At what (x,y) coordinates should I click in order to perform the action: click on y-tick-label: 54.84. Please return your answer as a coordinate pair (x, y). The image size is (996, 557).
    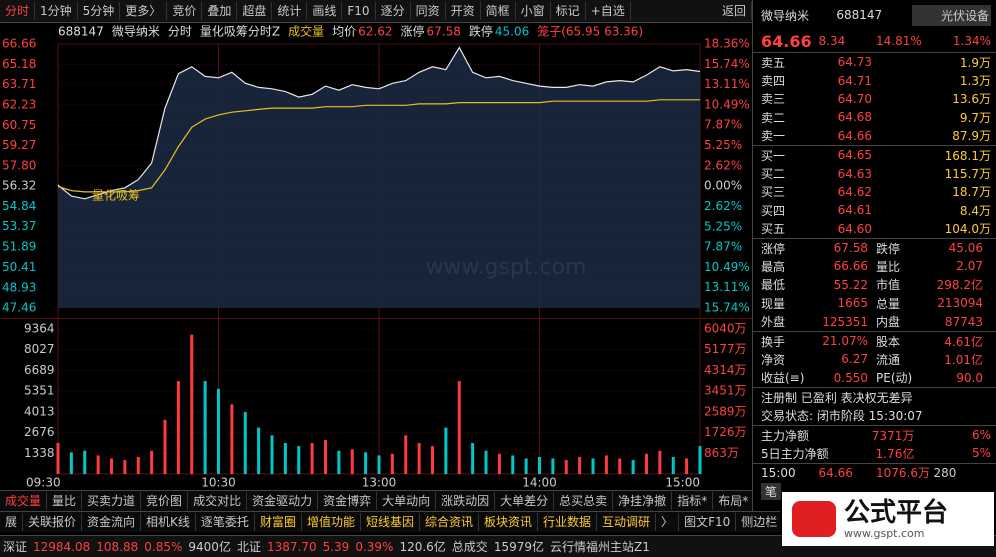
    Looking at the image, I should click on (19, 206).